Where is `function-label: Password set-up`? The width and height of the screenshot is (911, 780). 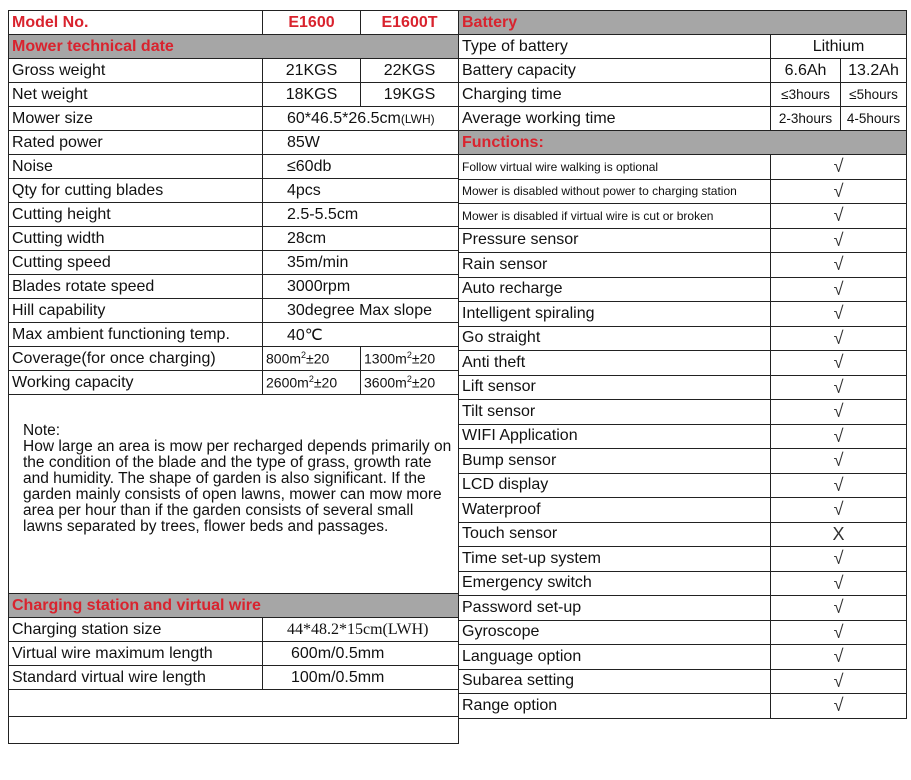
function-label: Password set-up is located at coordinates (614, 608).